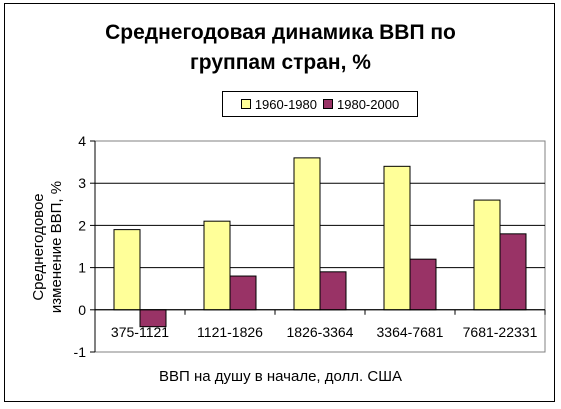 The width and height of the screenshot is (561, 409). Describe the element at coordinates (280, 32) in the screenshot. I see `chart-title-line-1: Среднегодовая динамика ВВП по` at that location.